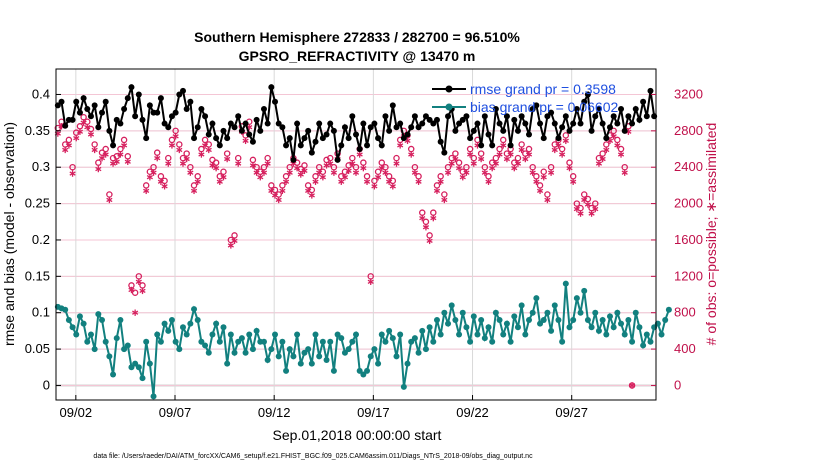 The width and height of the screenshot is (830, 470). I want to click on y-tick-label: 0.15, so click(37, 275).